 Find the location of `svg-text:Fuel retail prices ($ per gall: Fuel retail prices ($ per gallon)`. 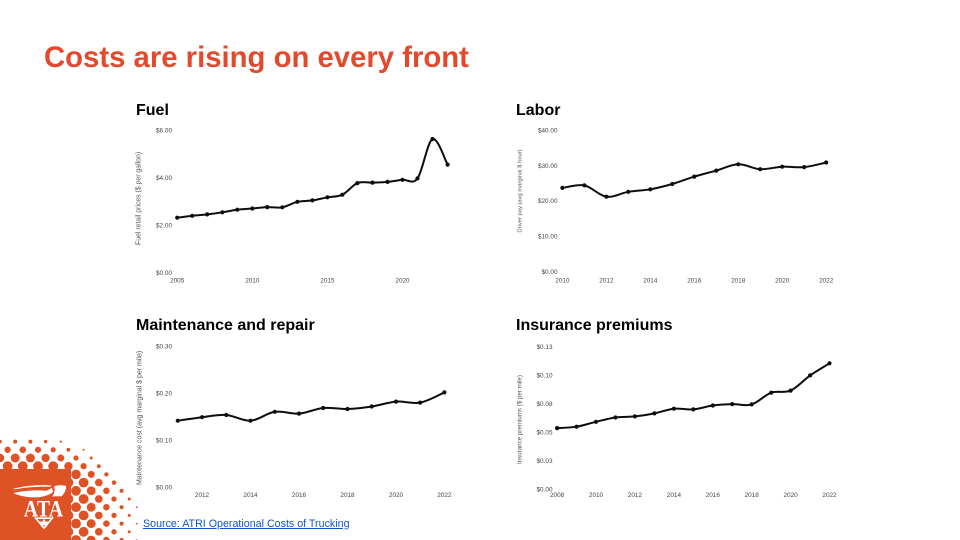

svg-text:Fuel retail prices ($ per gall: Fuel retail prices ($ per gallon) is located at coordinates (139, 198).